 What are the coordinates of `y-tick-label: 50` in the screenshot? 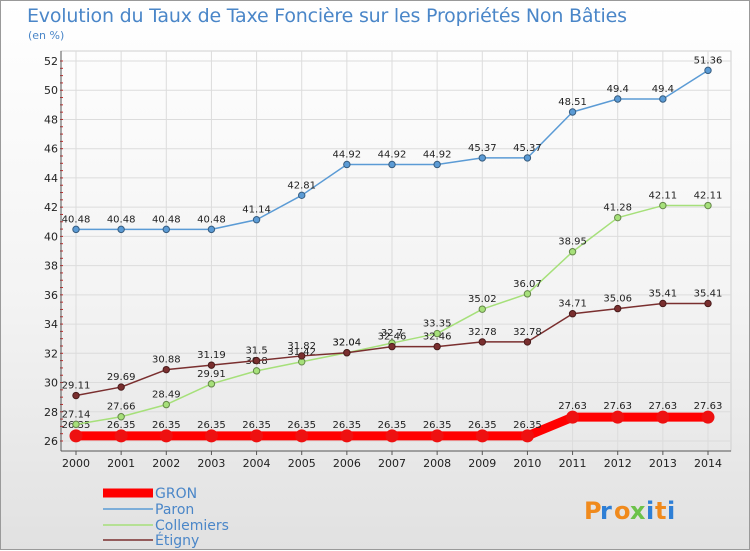 It's located at (51, 90).